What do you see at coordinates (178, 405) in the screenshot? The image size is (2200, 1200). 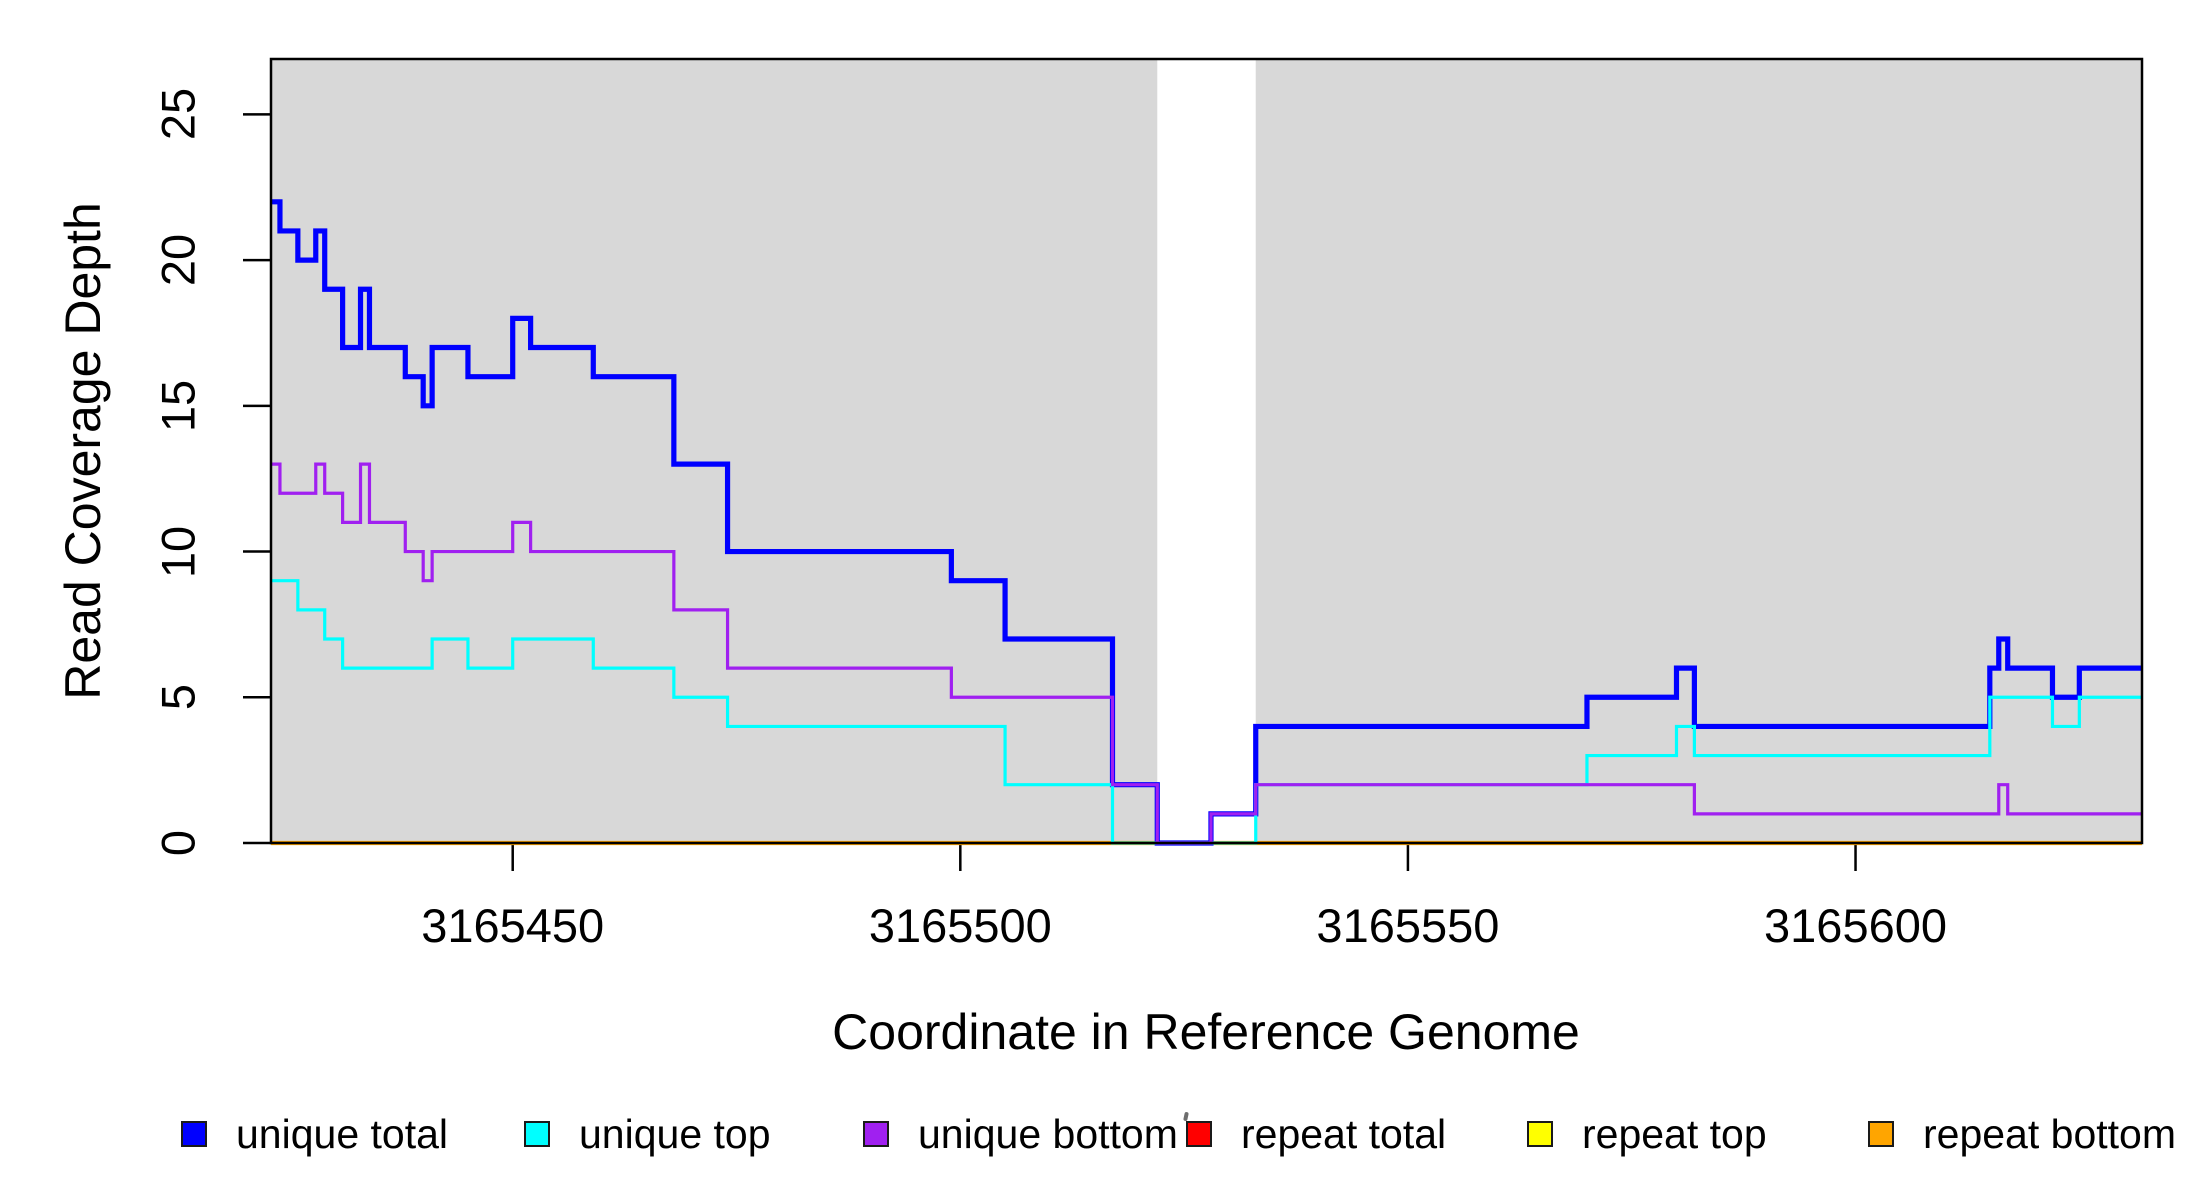 I see `y-tick-label: 15` at bounding box center [178, 405].